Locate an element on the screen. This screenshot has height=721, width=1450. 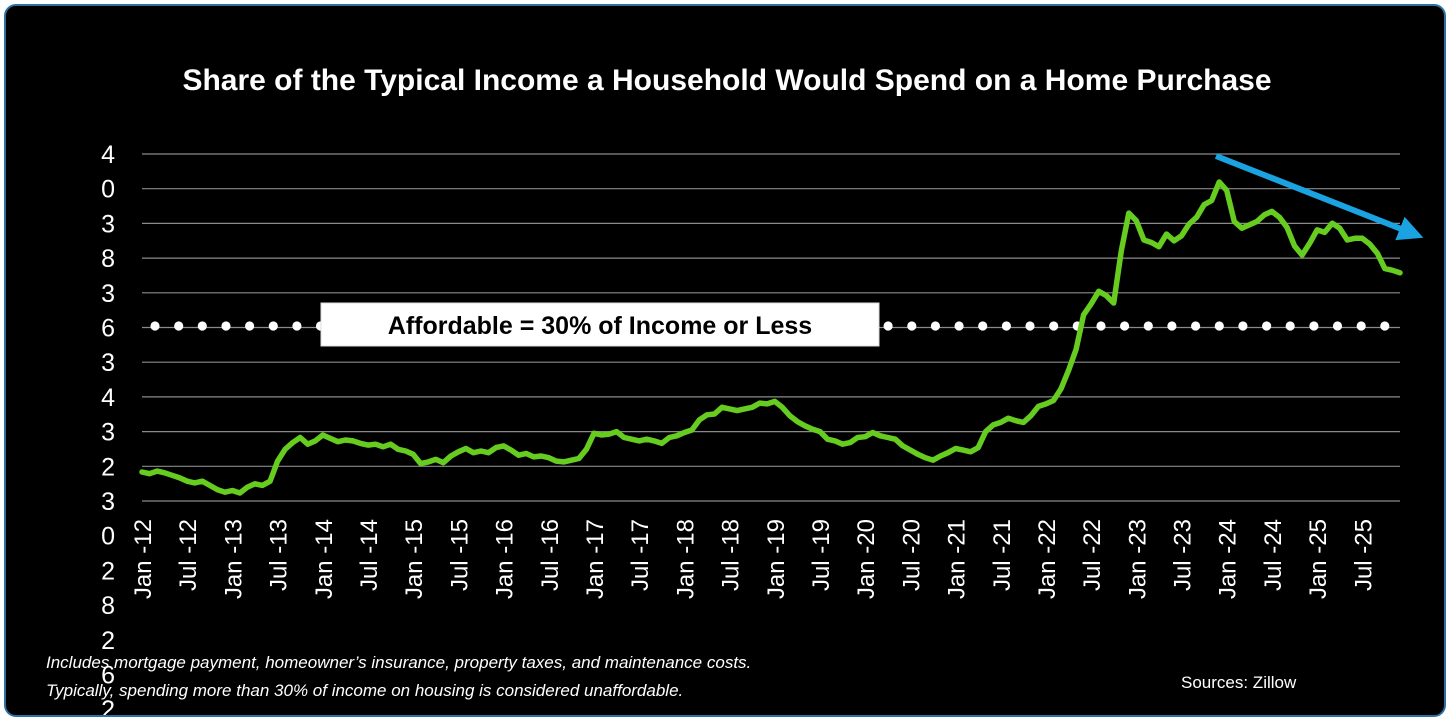
y-axis-tick-labels: 4 0 3 8 3 6 3 4 3 2 3 0 2 8 2 6 2 is located at coordinates (108, 429).